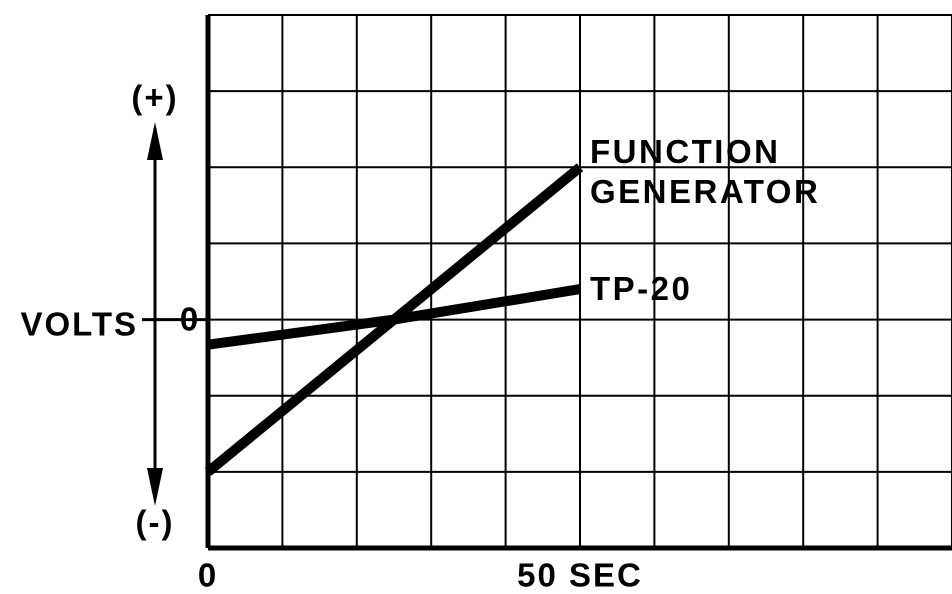 Image resolution: width=952 pixels, height=594 pixels. What do you see at coordinates (79, 324) in the screenshot?
I see `y-axis-label: VOLTS` at bounding box center [79, 324].